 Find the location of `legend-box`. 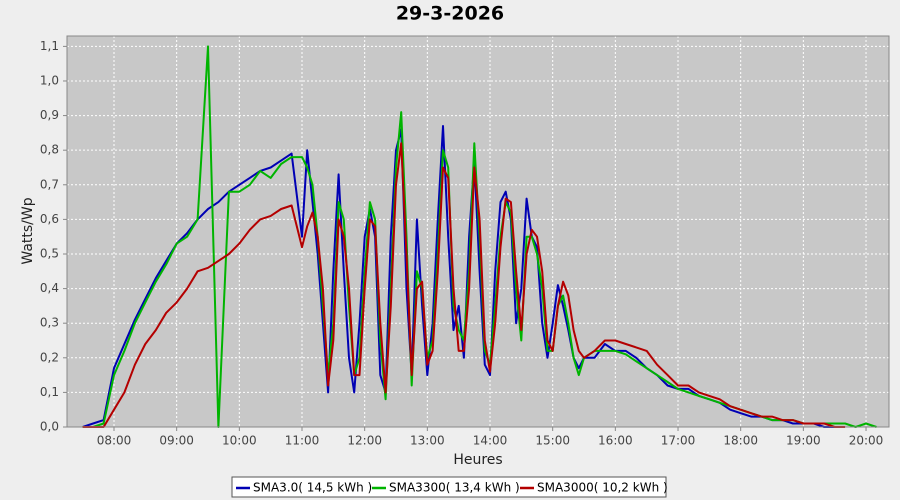

legend-box is located at coordinates (449, 487).